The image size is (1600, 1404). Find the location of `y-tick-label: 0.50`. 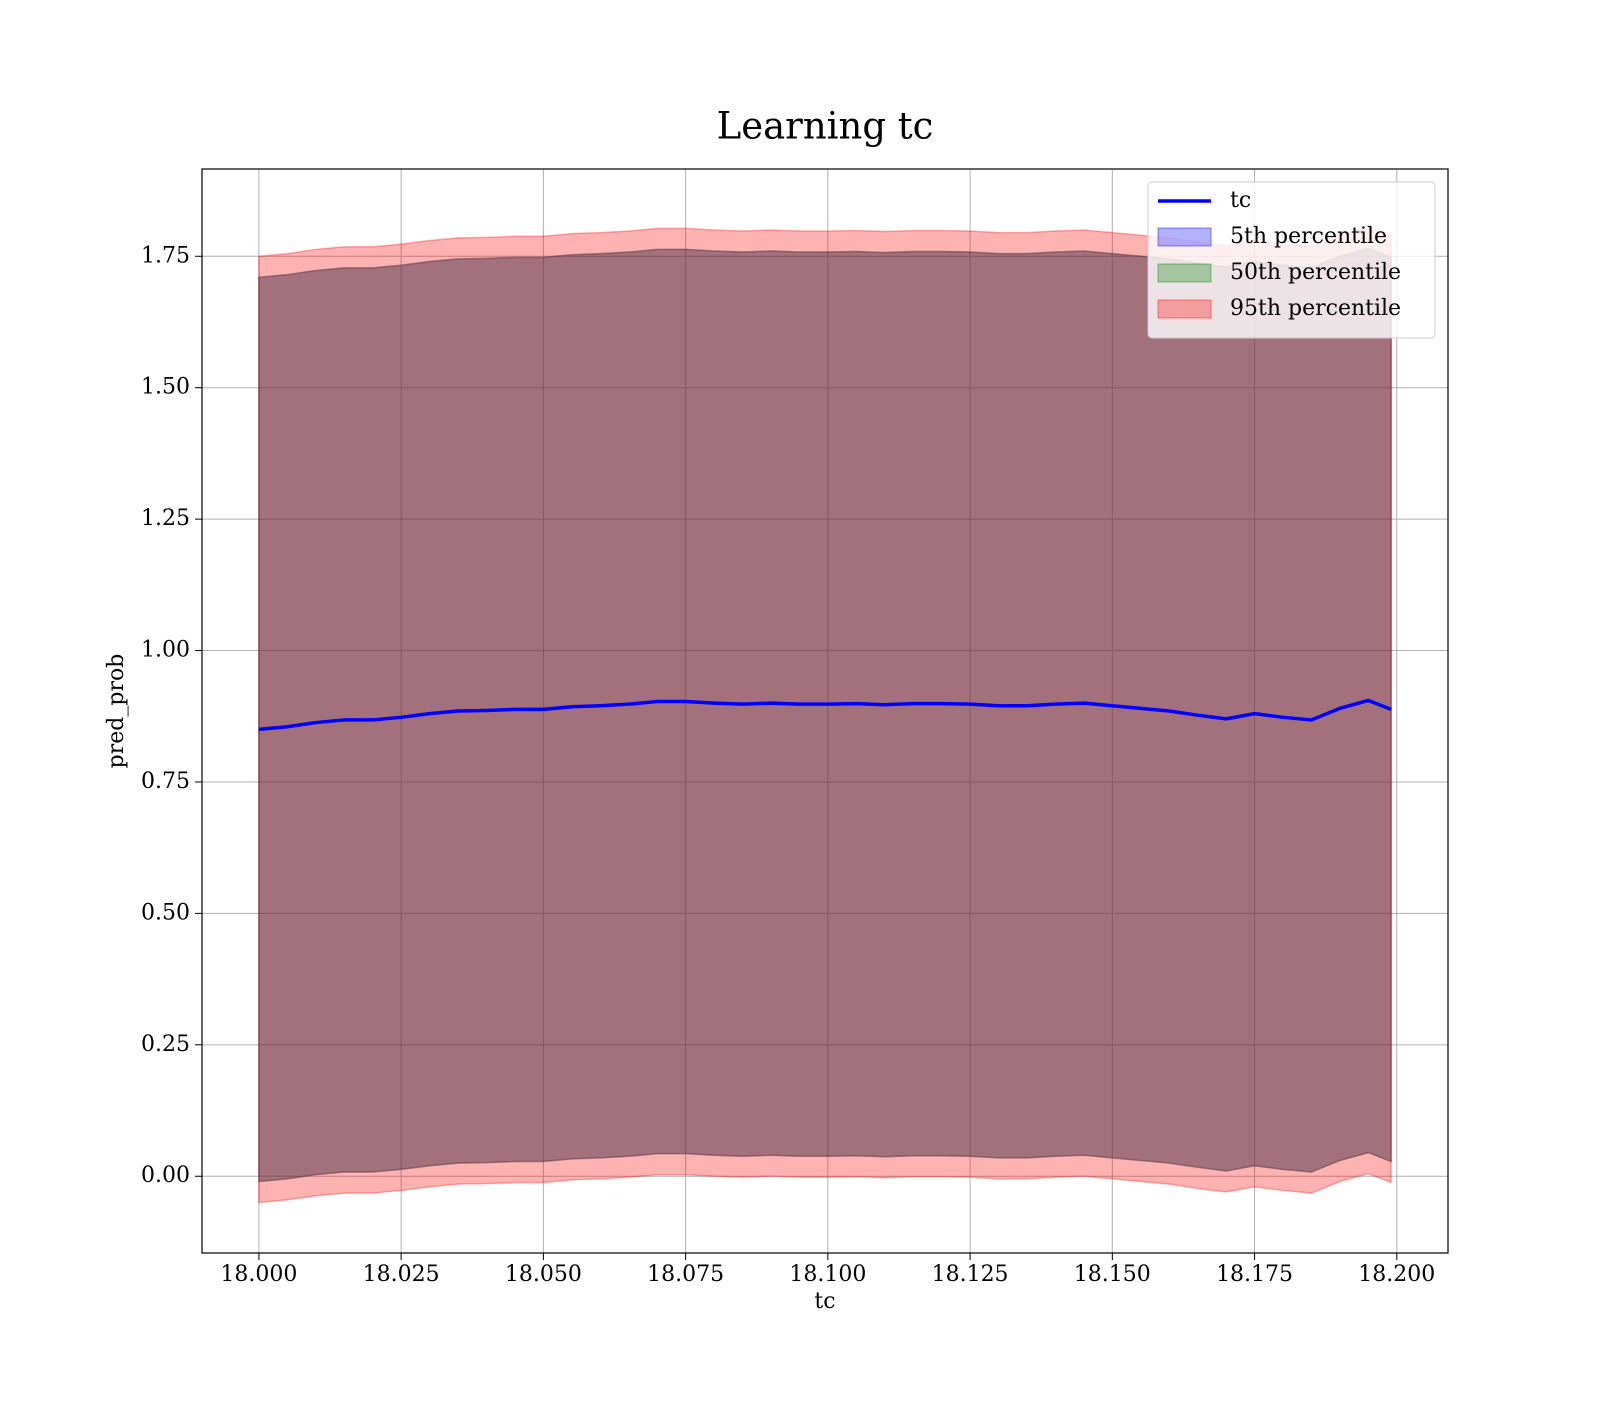

y-tick-label: 0.50 is located at coordinates (165, 912).